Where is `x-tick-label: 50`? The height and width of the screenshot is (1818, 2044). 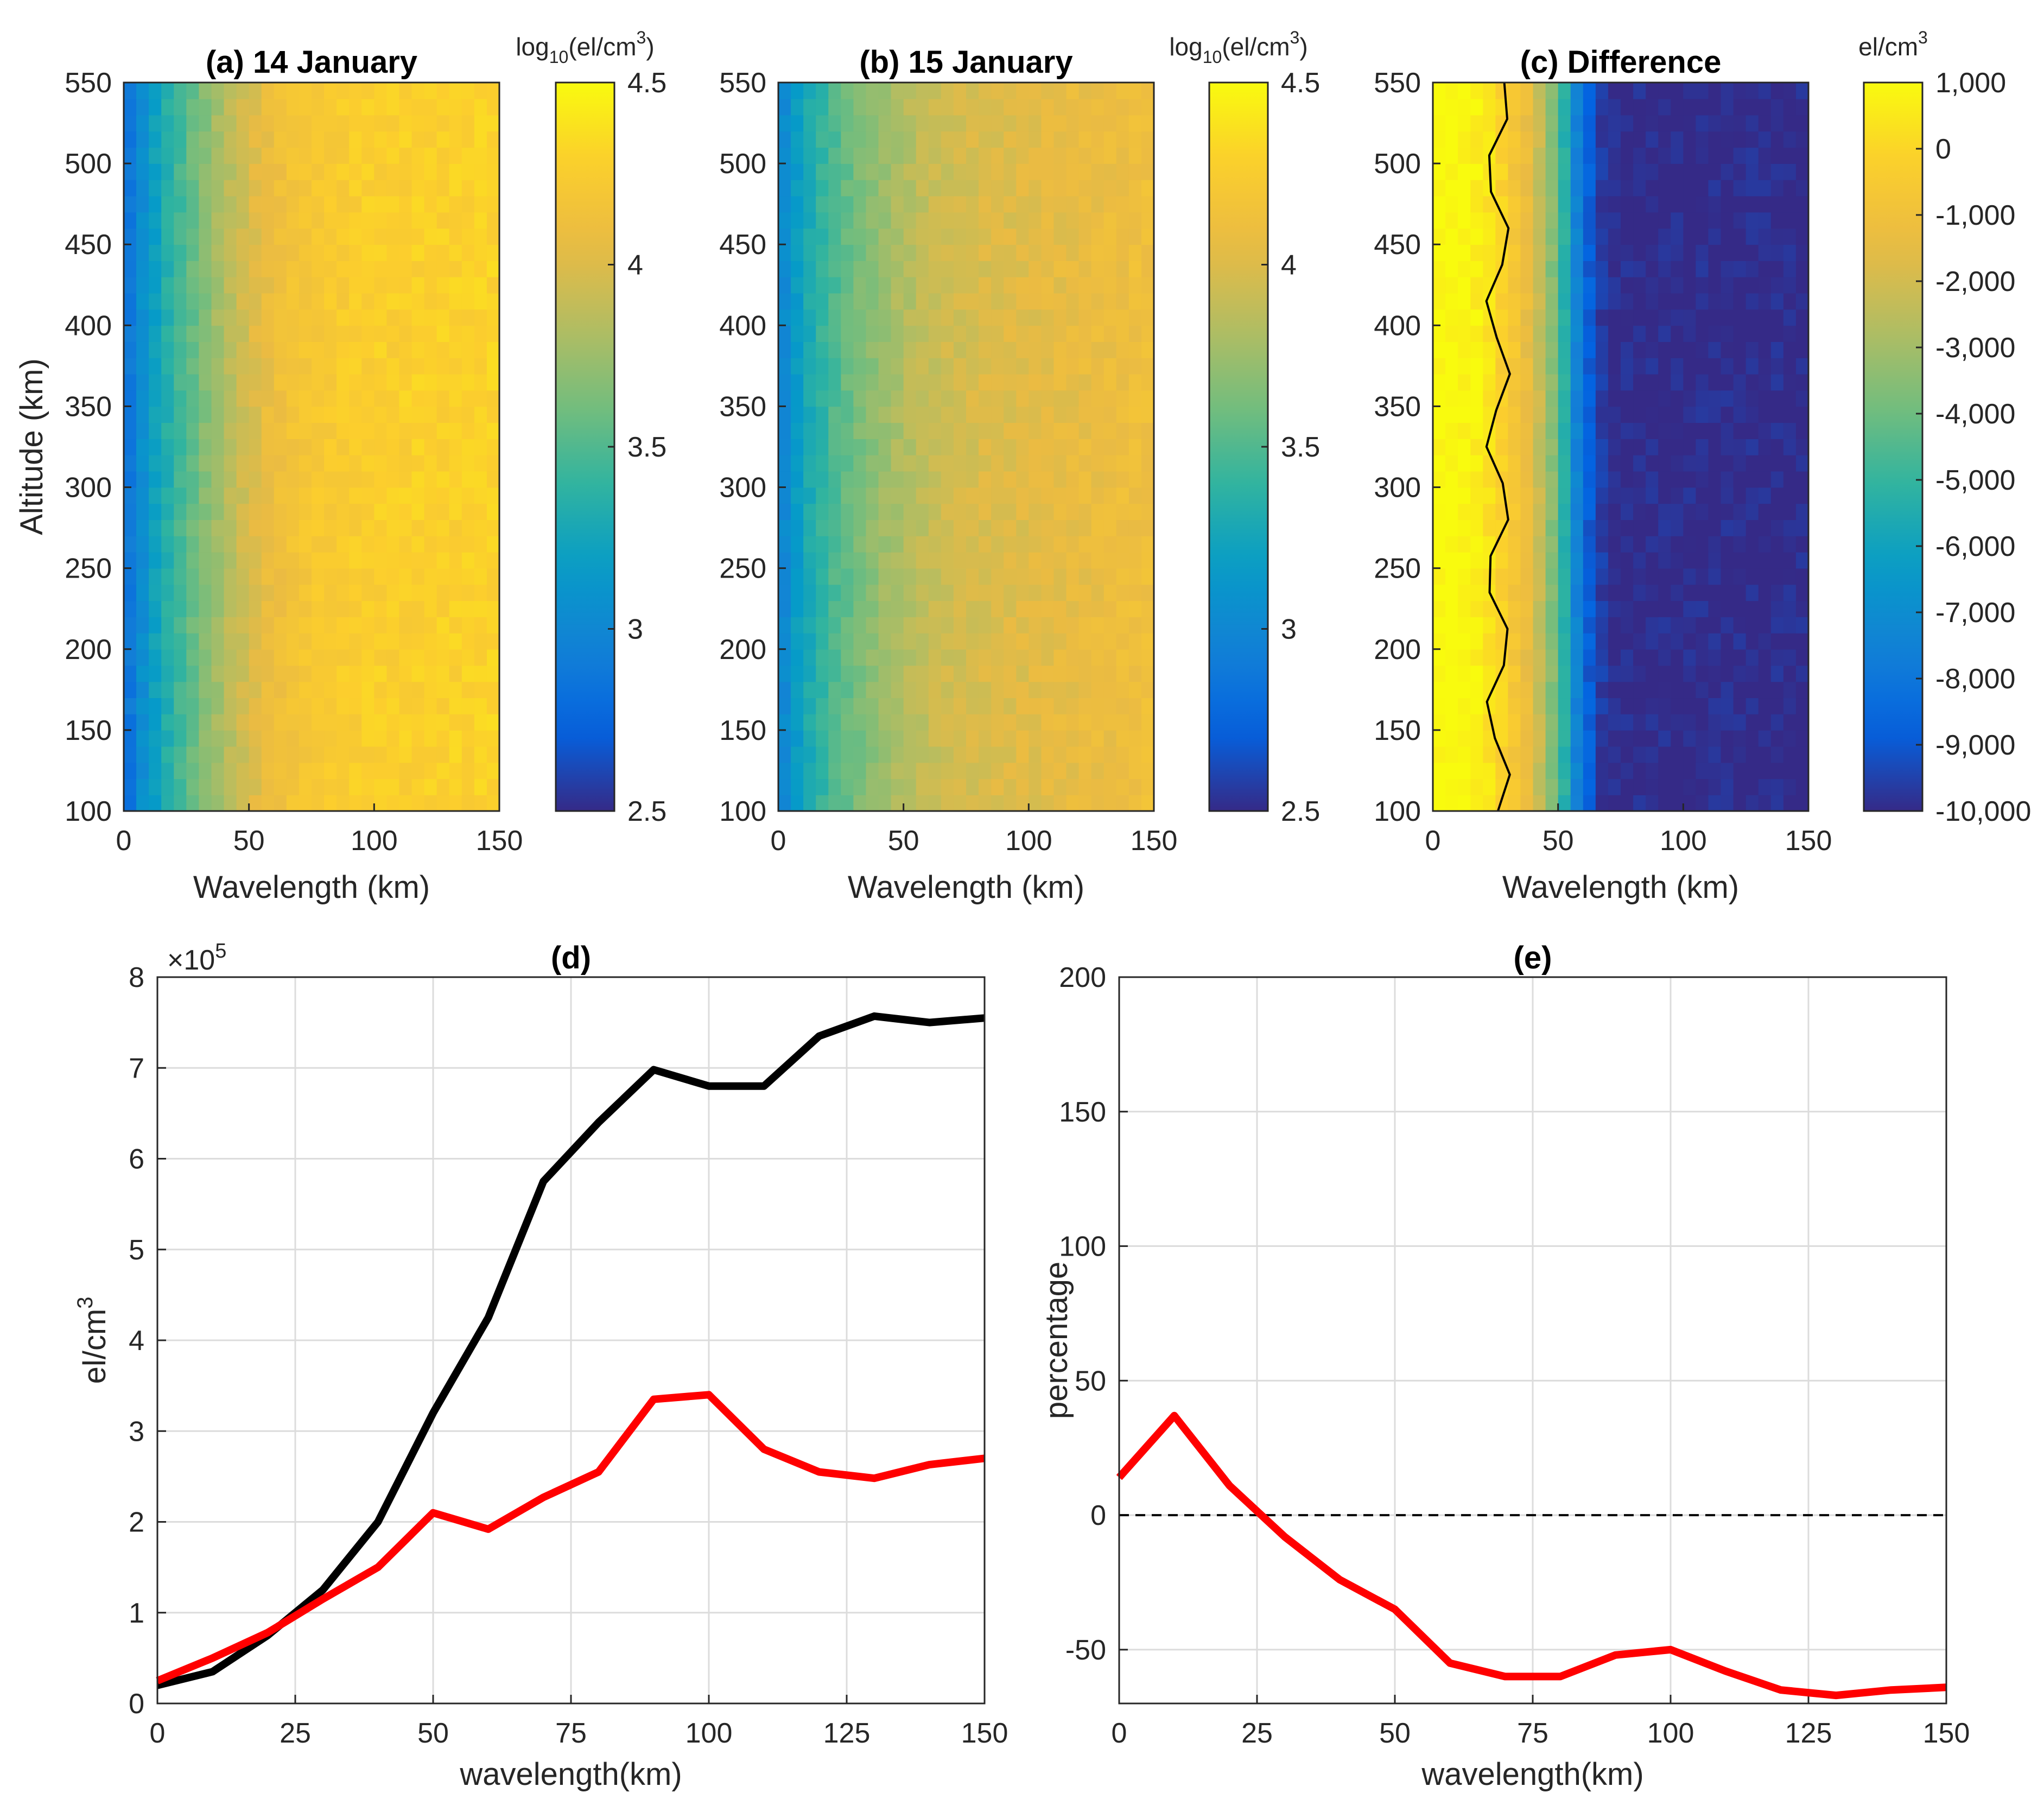
x-tick-label: 50 is located at coordinates (1395, 1733).